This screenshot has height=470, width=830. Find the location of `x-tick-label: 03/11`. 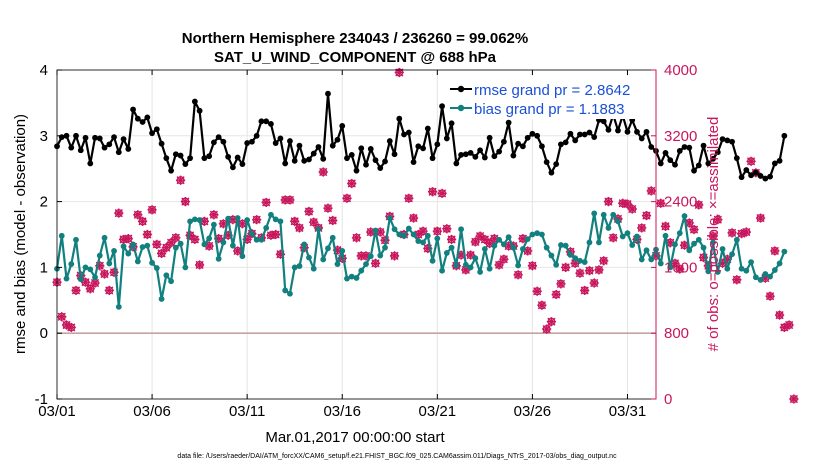

x-tick-label: 03/11 is located at coordinates (247, 411).